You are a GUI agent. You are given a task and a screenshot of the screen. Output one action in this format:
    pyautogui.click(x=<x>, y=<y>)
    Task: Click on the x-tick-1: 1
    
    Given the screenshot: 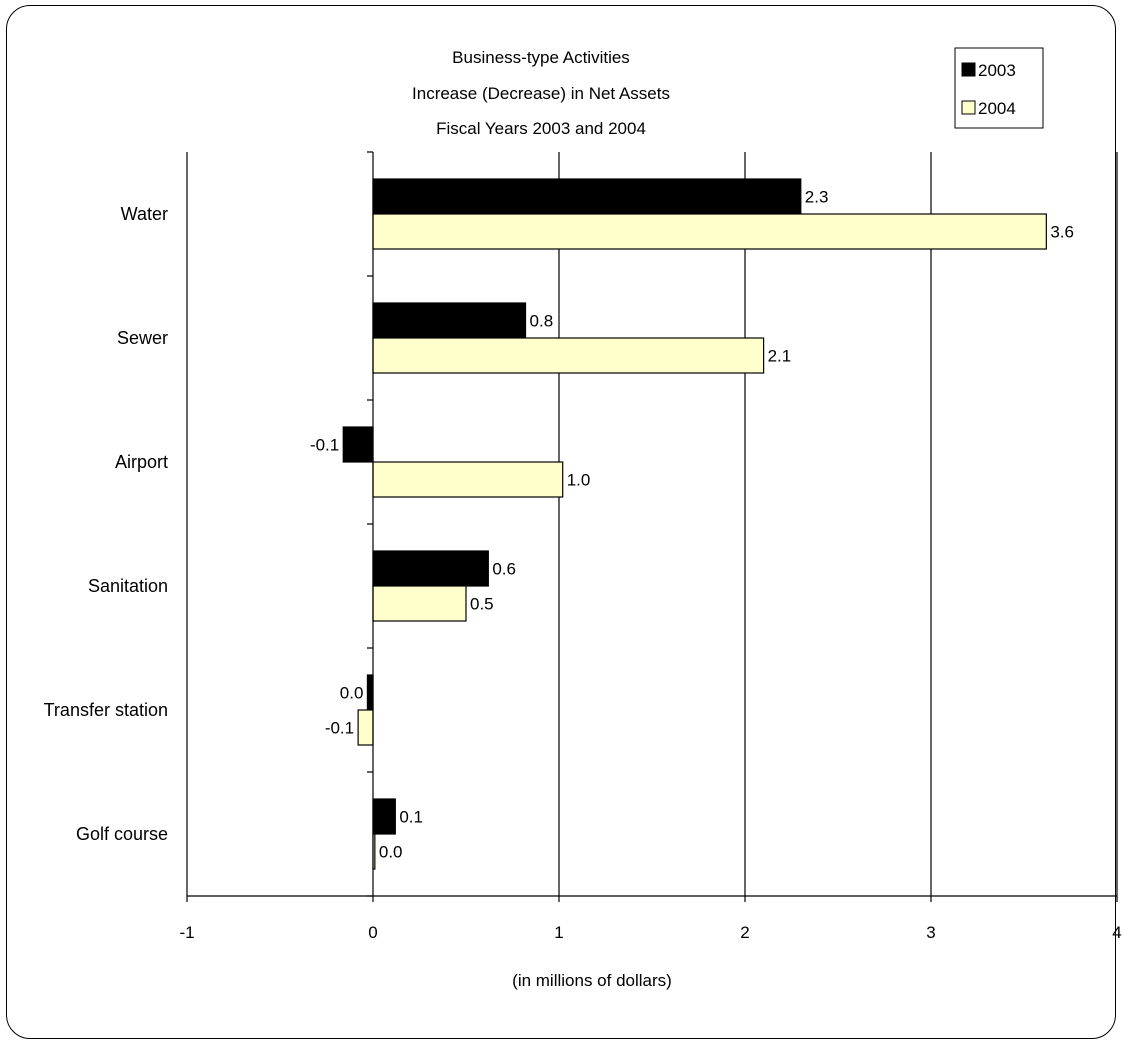 What is the action you would take?
    pyautogui.click(x=558, y=932)
    